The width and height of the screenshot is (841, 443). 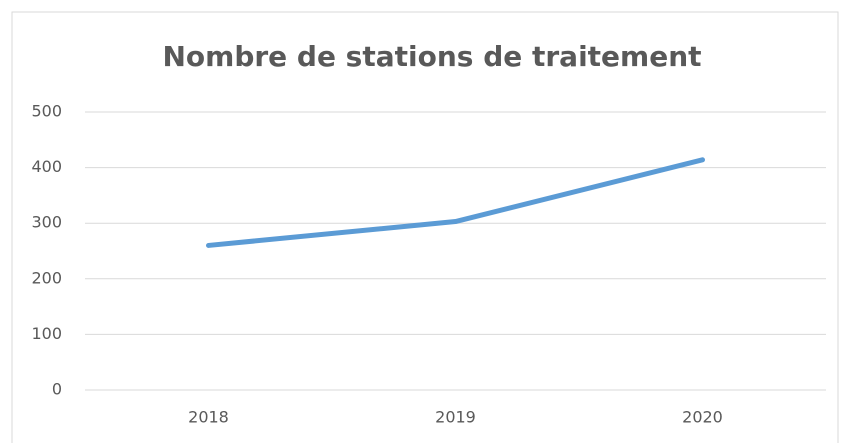 I want to click on y-tick-label: 0, so click(x=57, y=389).